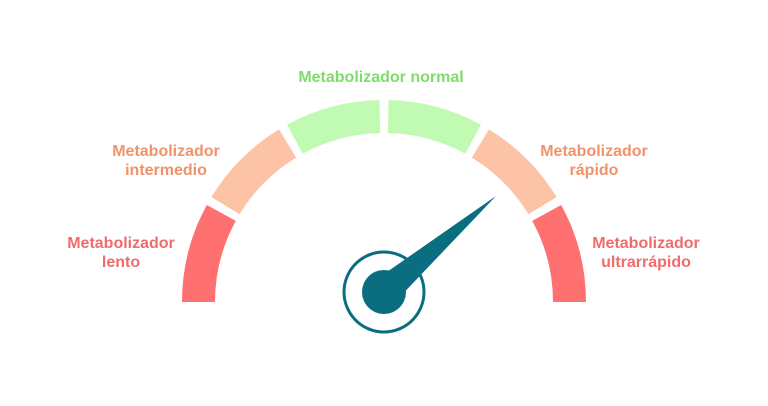  I want to click on label-ultrarrapido-2: ultrarrápido, so click(646, 262).